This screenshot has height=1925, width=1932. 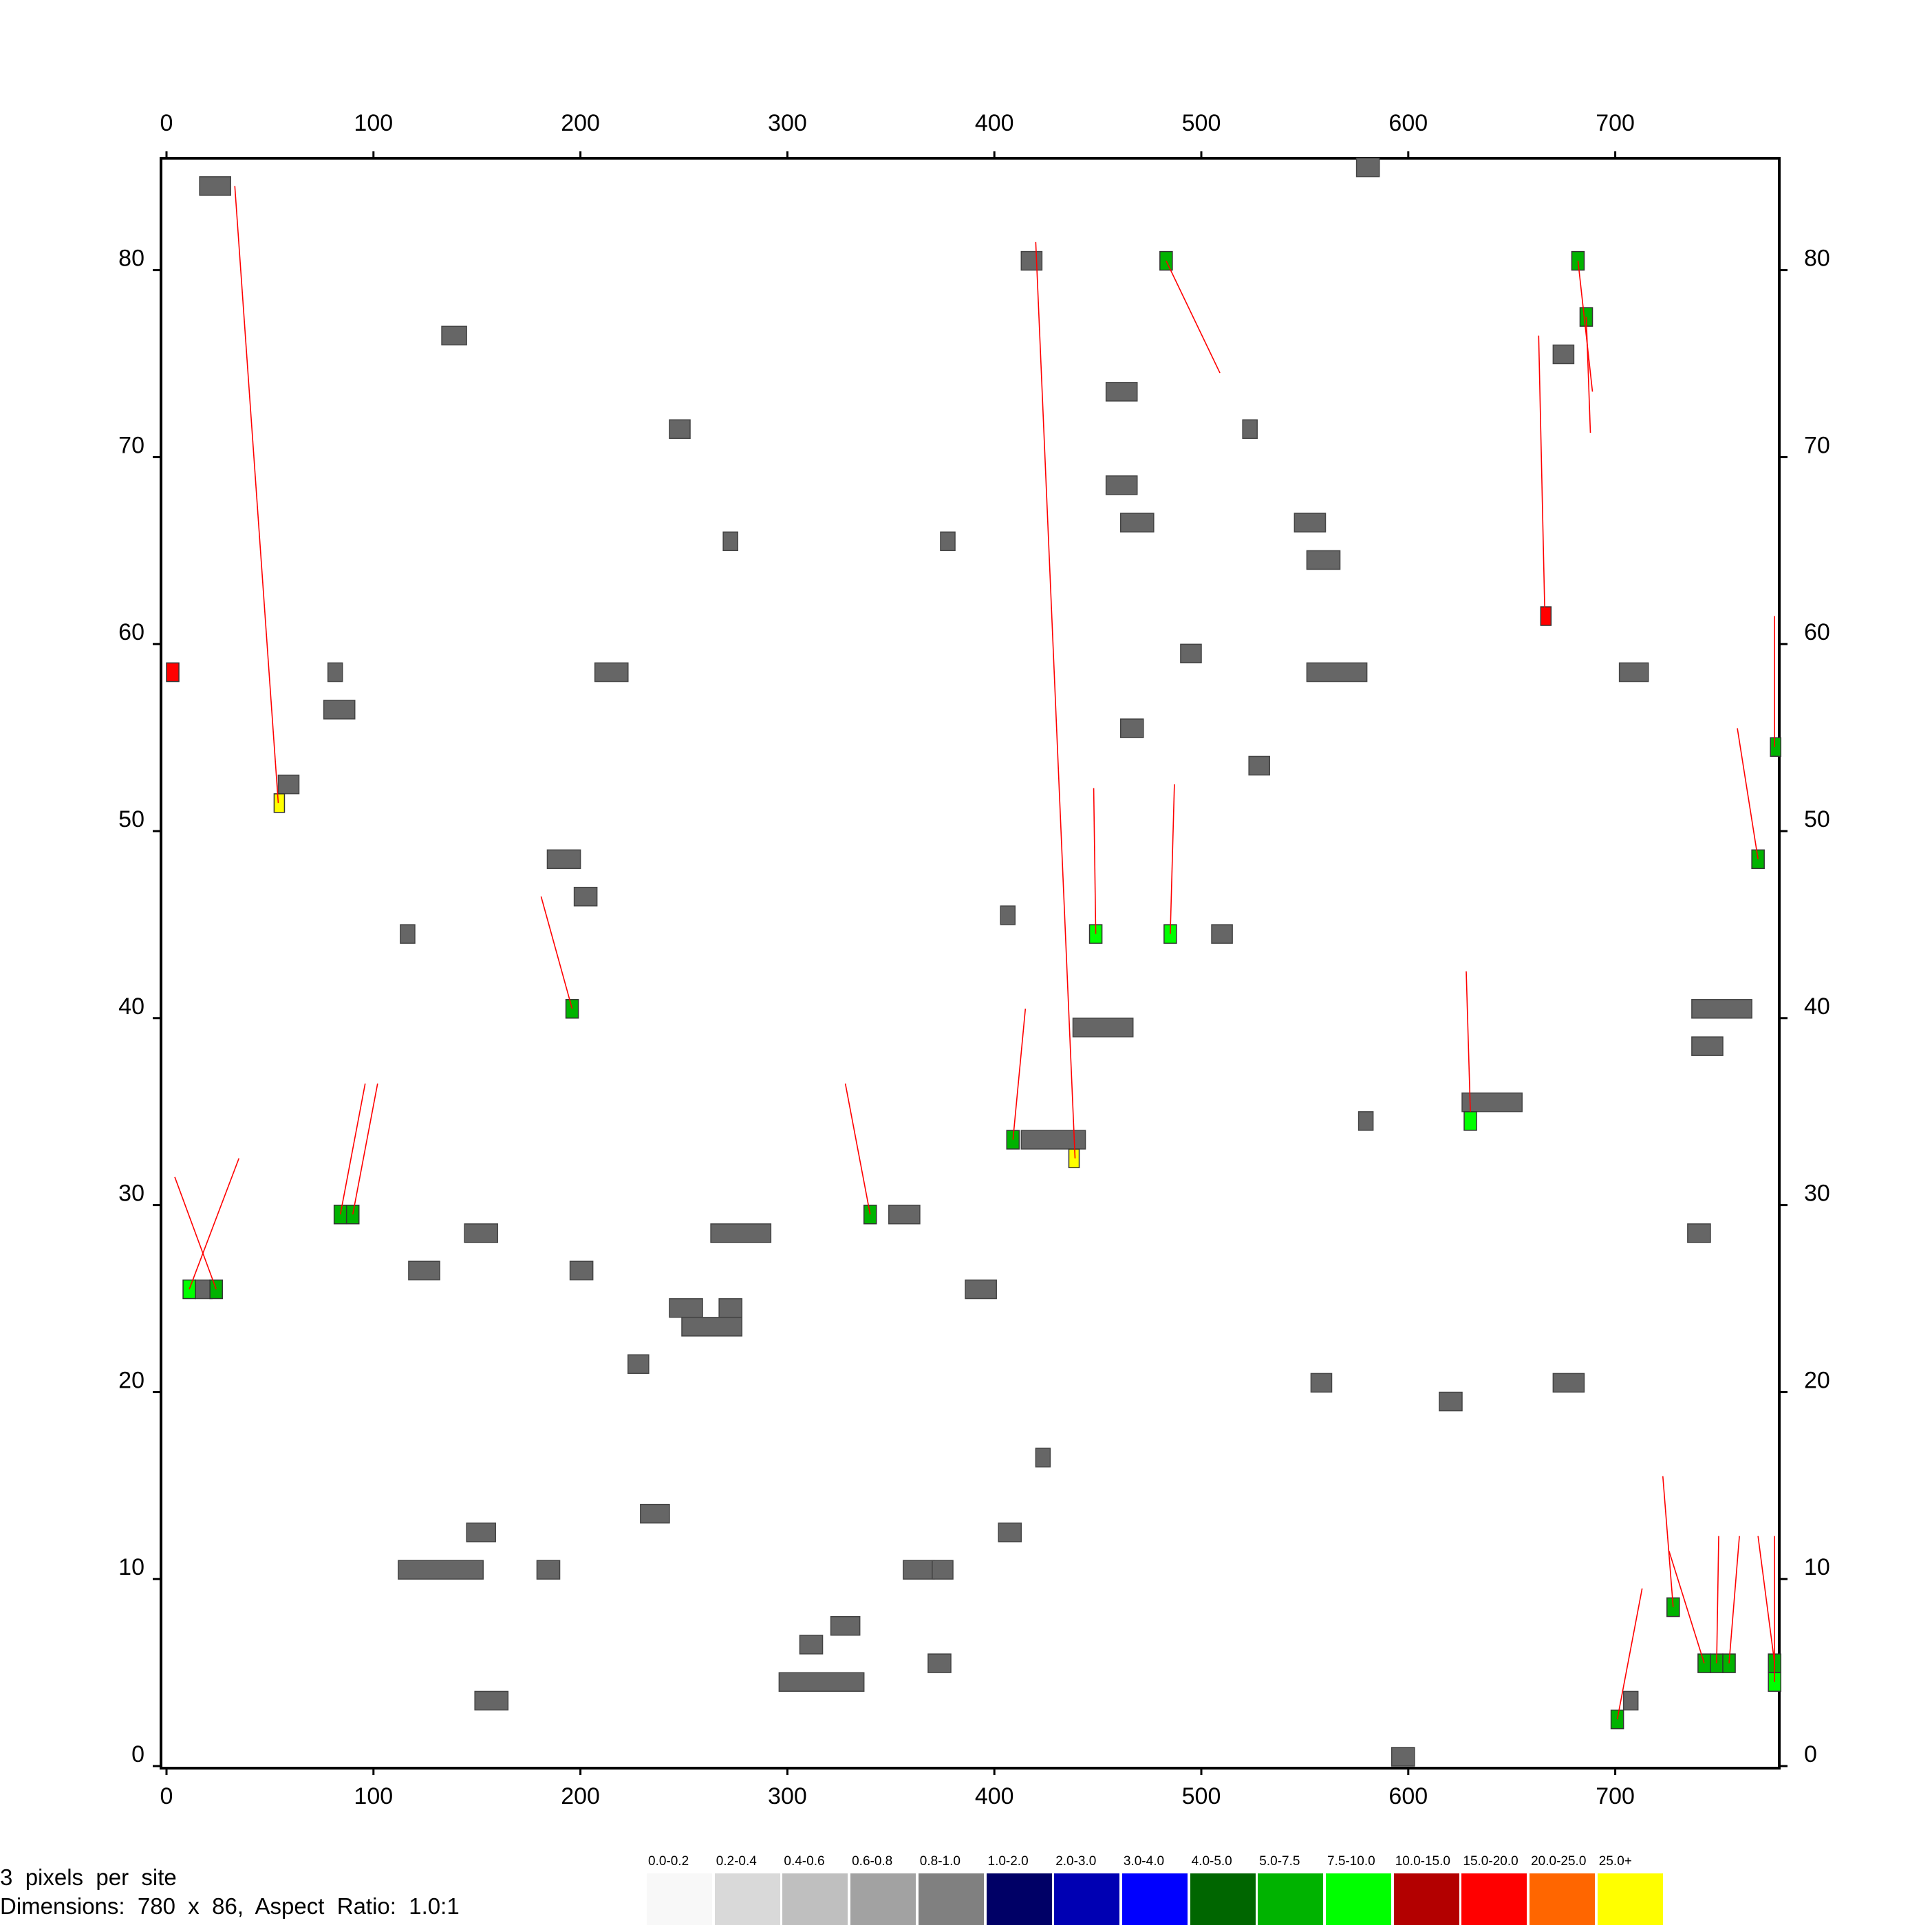 I want to click on y-tick-label-right-7: 70, so click(x=1817, y=445).